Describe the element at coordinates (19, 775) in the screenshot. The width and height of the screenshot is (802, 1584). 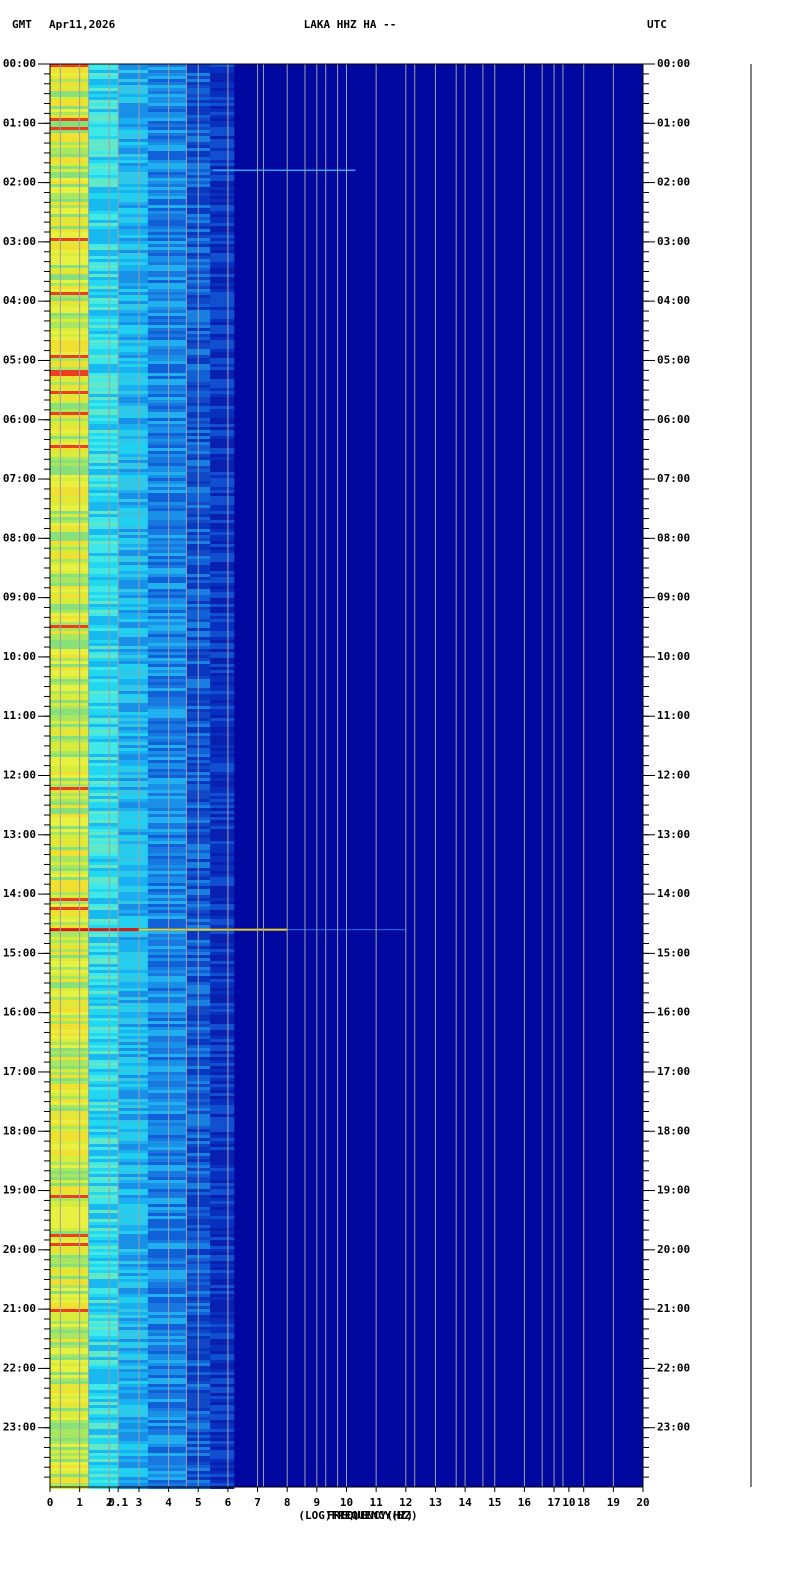
I see `y-tick-label: 12:00` at that location.